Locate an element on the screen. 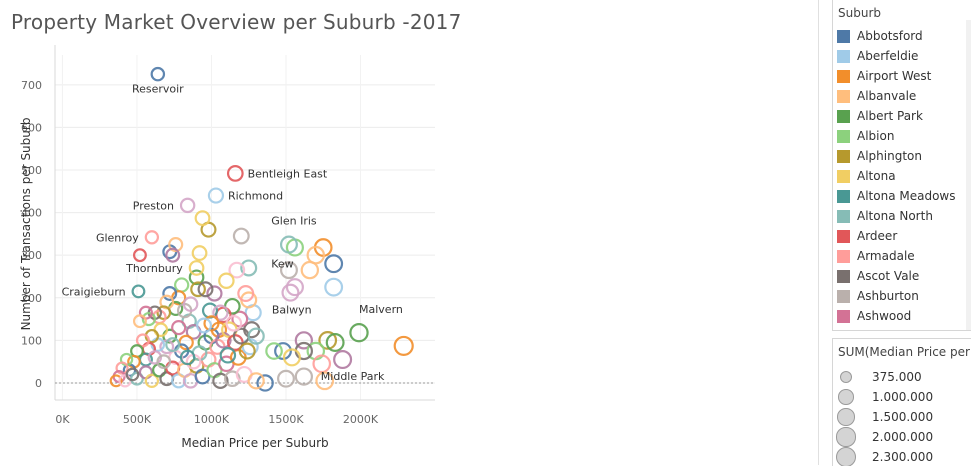  legend-item: Ardeer is located at coordinates (902, 236).